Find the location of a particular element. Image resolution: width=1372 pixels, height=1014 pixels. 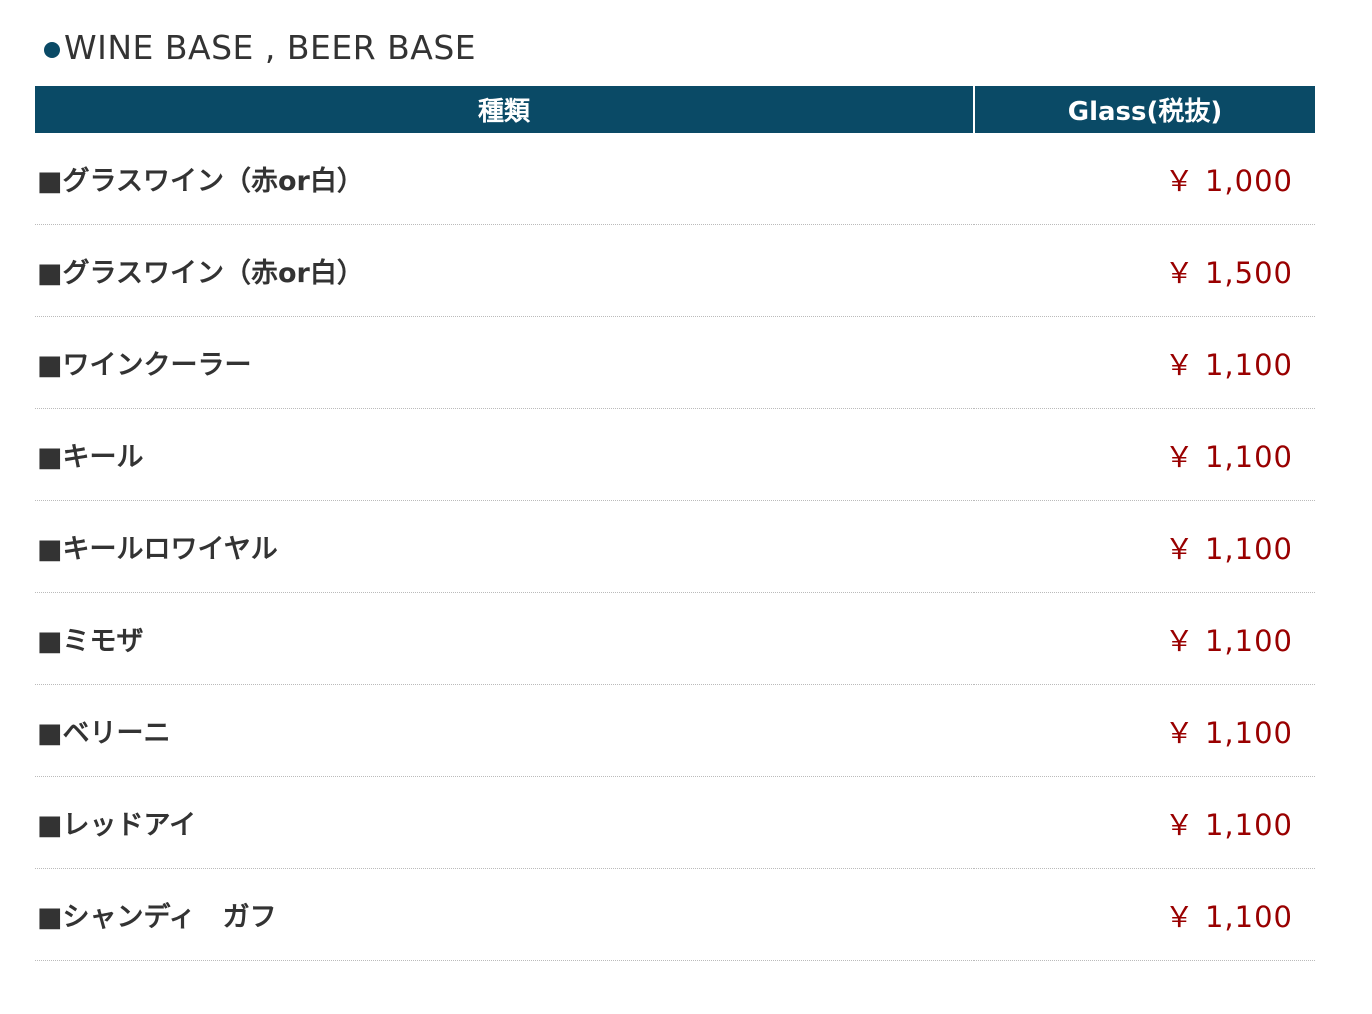

section-title: WINE BASE , BEER BASE is located at coordinates (260, 48).